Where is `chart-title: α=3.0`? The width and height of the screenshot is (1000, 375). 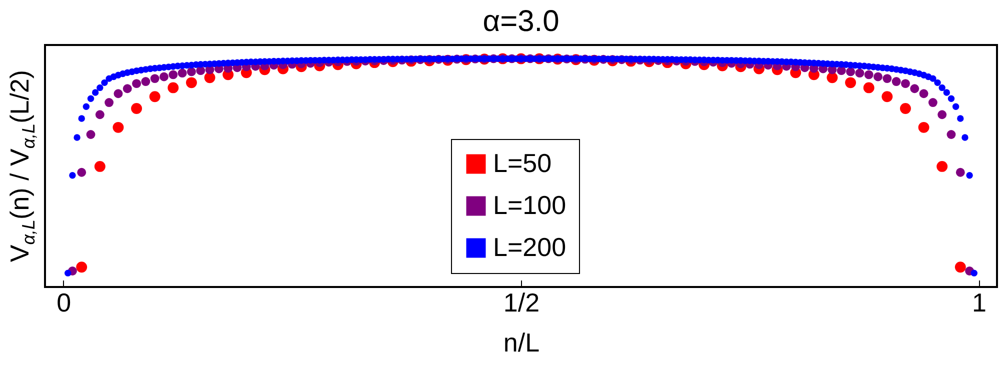 chart-title: α=3.0 is located at coordinates (521, 21).